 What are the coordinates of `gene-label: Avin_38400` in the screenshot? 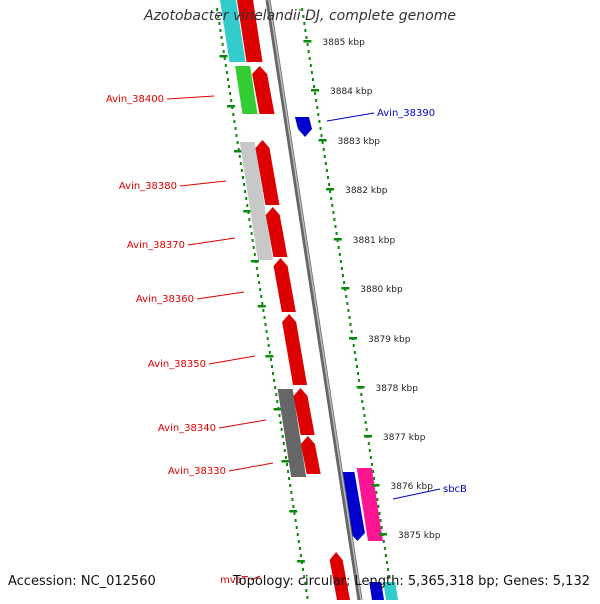 It's located at (135, 99).